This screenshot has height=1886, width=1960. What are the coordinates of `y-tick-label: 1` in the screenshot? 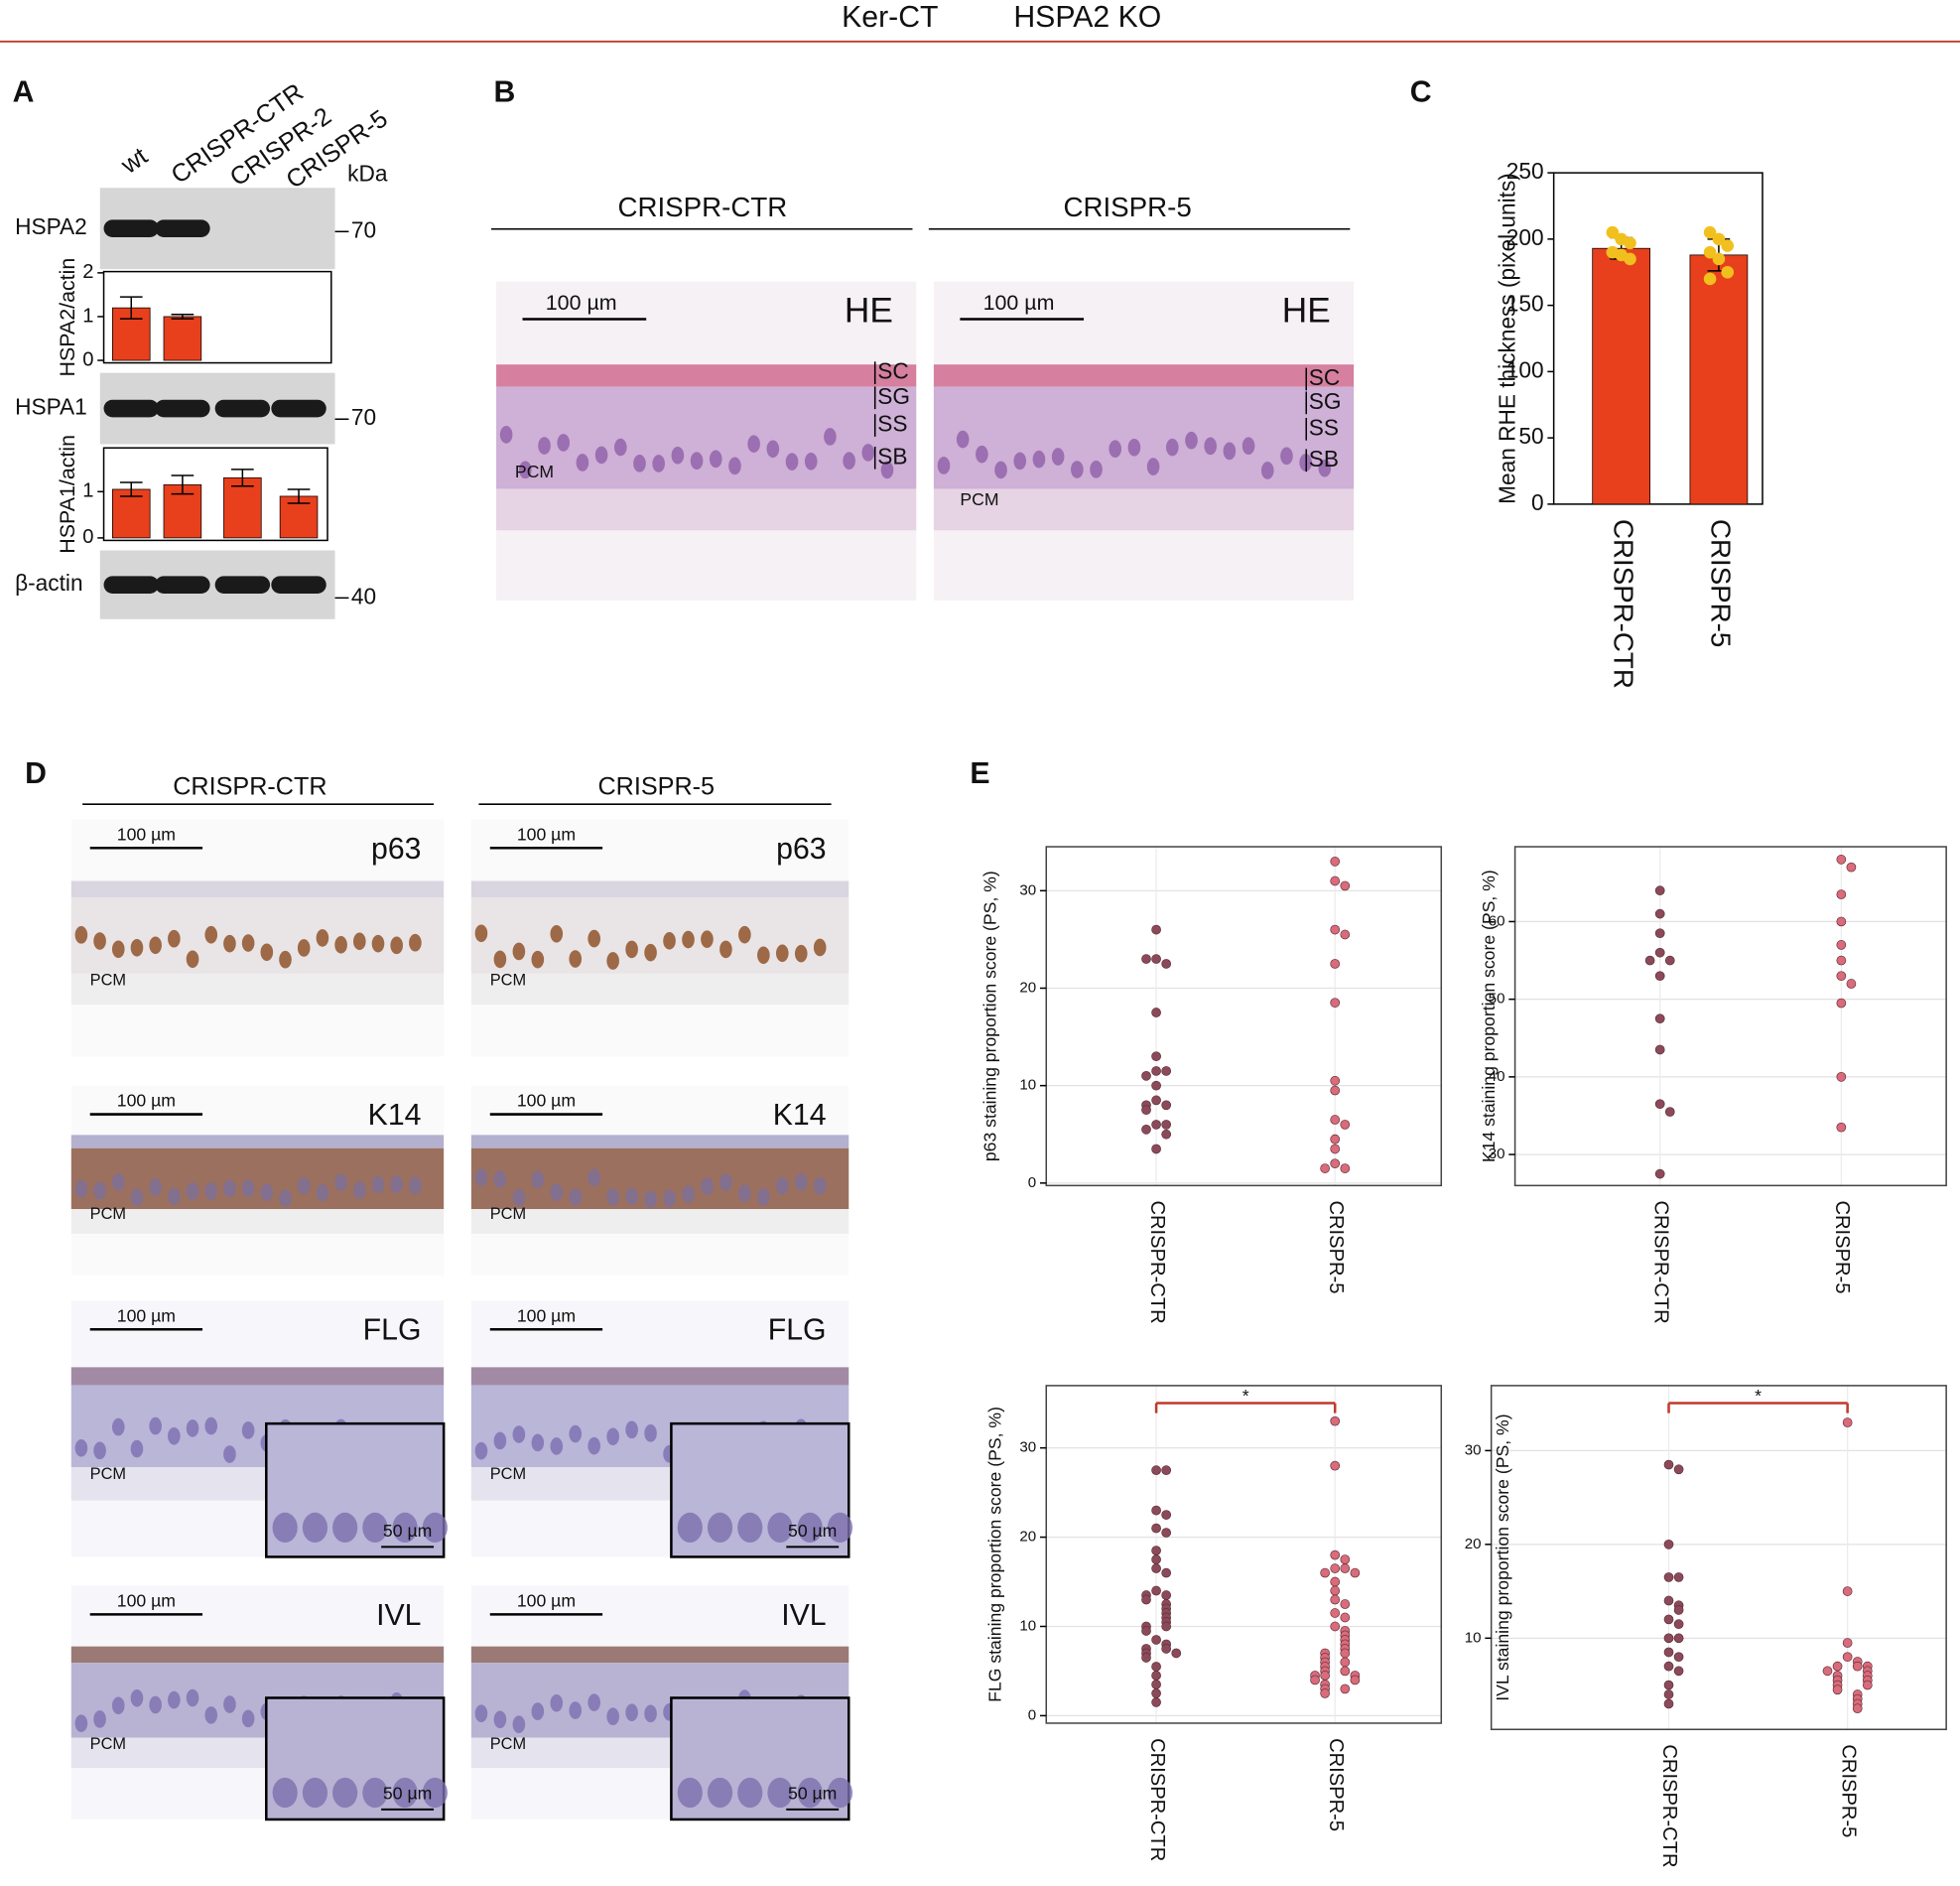 It's located at (87, 316).